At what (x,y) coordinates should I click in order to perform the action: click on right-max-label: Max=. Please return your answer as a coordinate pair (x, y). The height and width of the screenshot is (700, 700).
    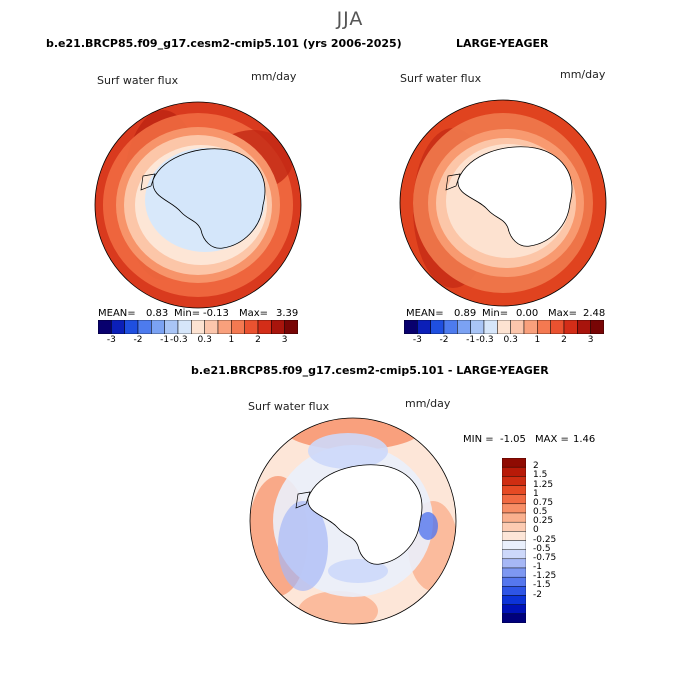
    Looking at the image, I should click on (563, 313).